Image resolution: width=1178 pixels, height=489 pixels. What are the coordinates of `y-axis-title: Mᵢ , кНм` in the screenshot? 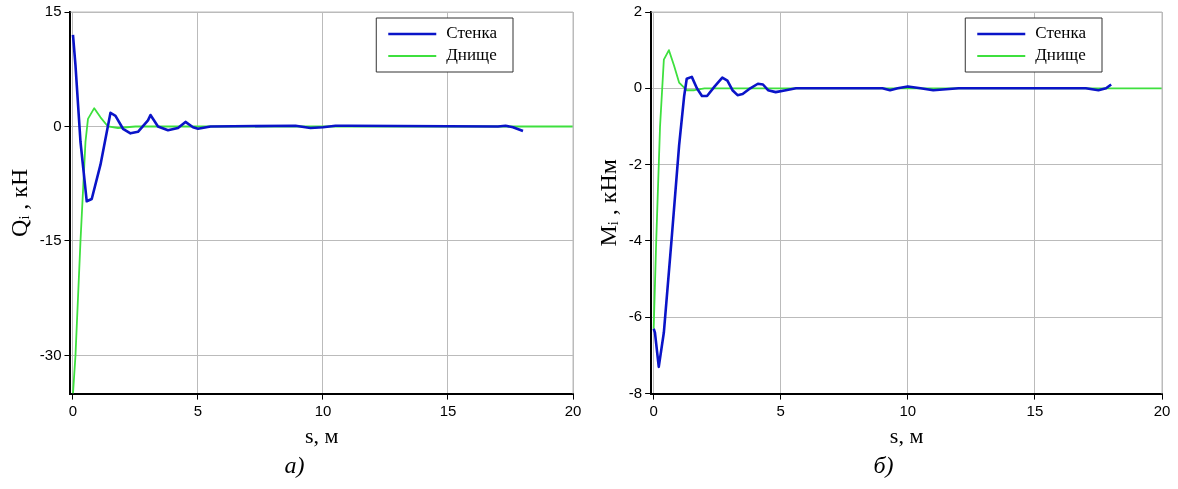 It's located at (607, 203).